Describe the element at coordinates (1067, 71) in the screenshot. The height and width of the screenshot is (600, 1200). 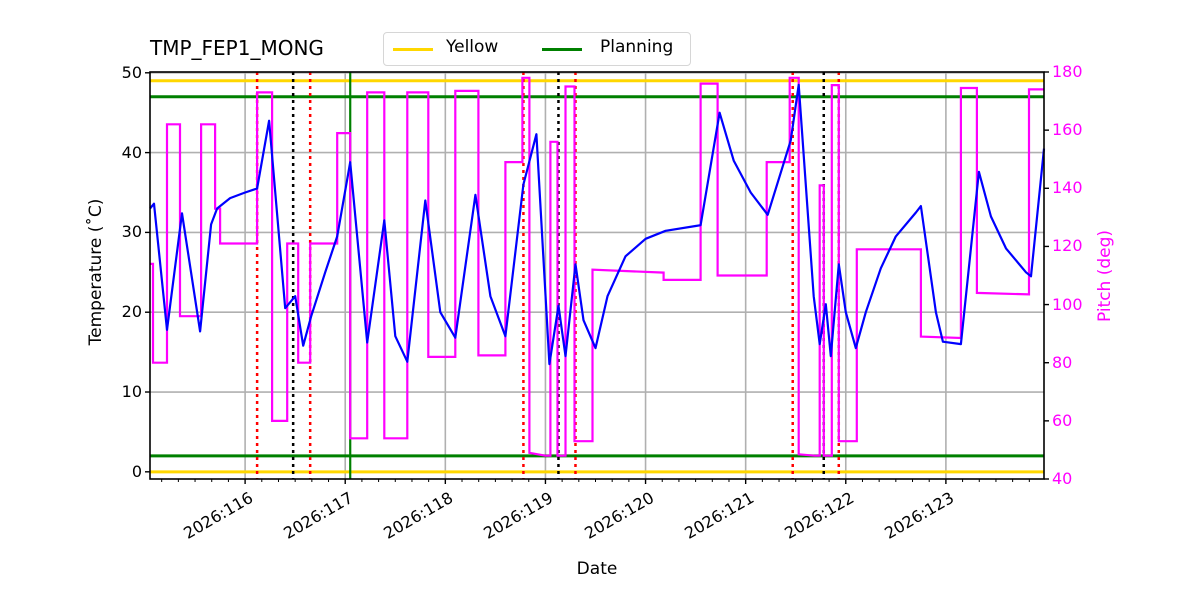
I see `y-right-tick-label: 180` at that location.